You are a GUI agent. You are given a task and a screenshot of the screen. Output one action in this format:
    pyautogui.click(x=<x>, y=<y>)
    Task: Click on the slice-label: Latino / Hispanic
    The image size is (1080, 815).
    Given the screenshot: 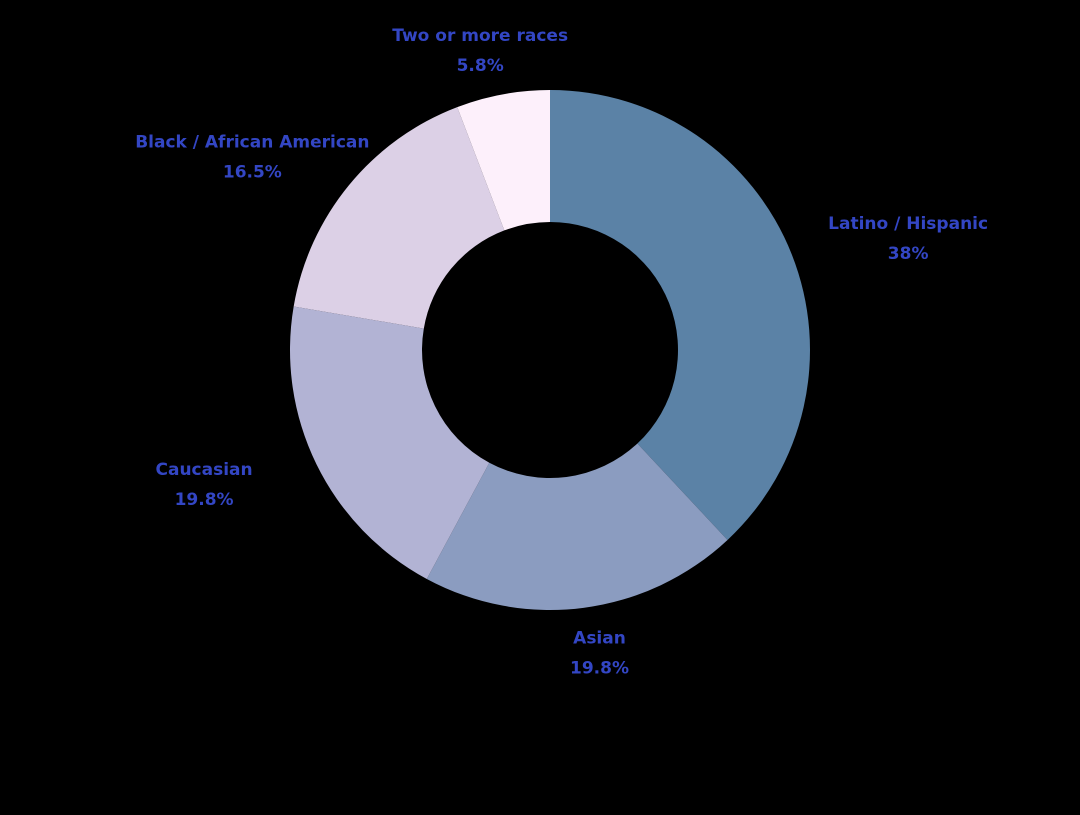 What is the action you would take?
    pyautogui.click(x=908, y=224)
    